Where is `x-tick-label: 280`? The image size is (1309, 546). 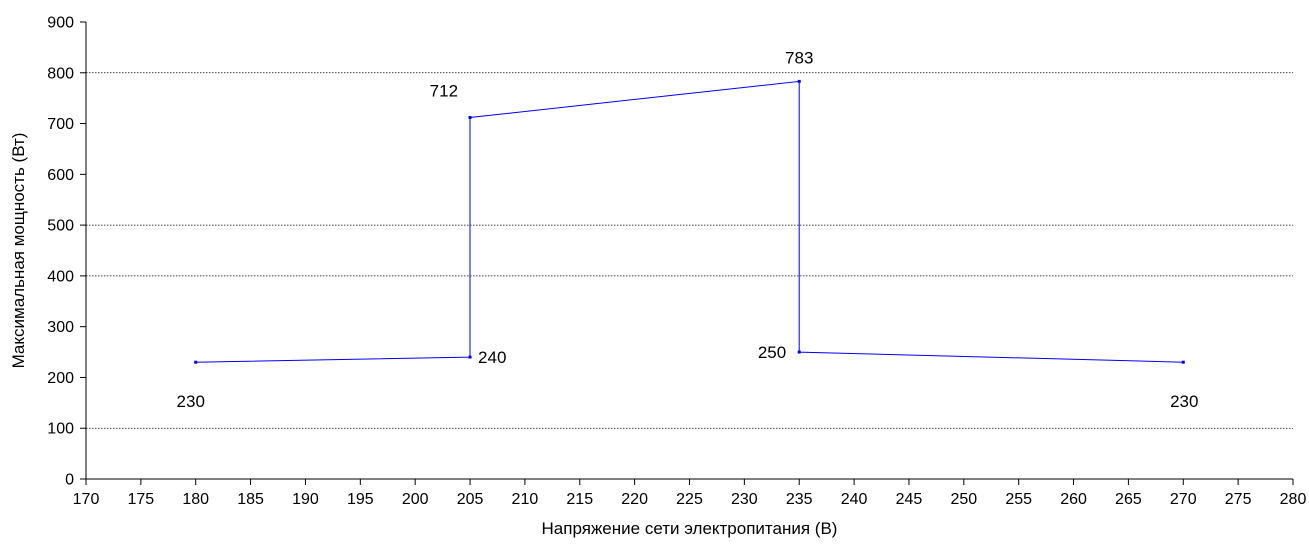
x-tick-label: 280 is located at coordinates (1293, 499).